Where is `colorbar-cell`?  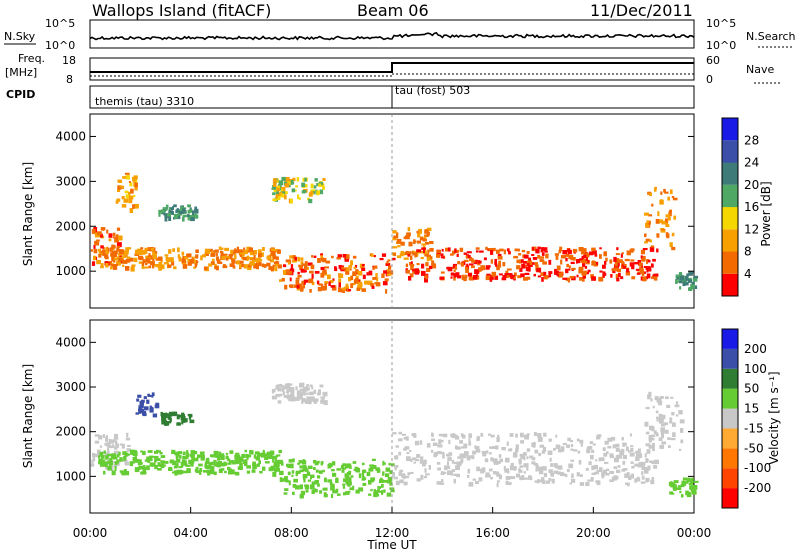 colorbar-cell is located at coordinates (730, 151).